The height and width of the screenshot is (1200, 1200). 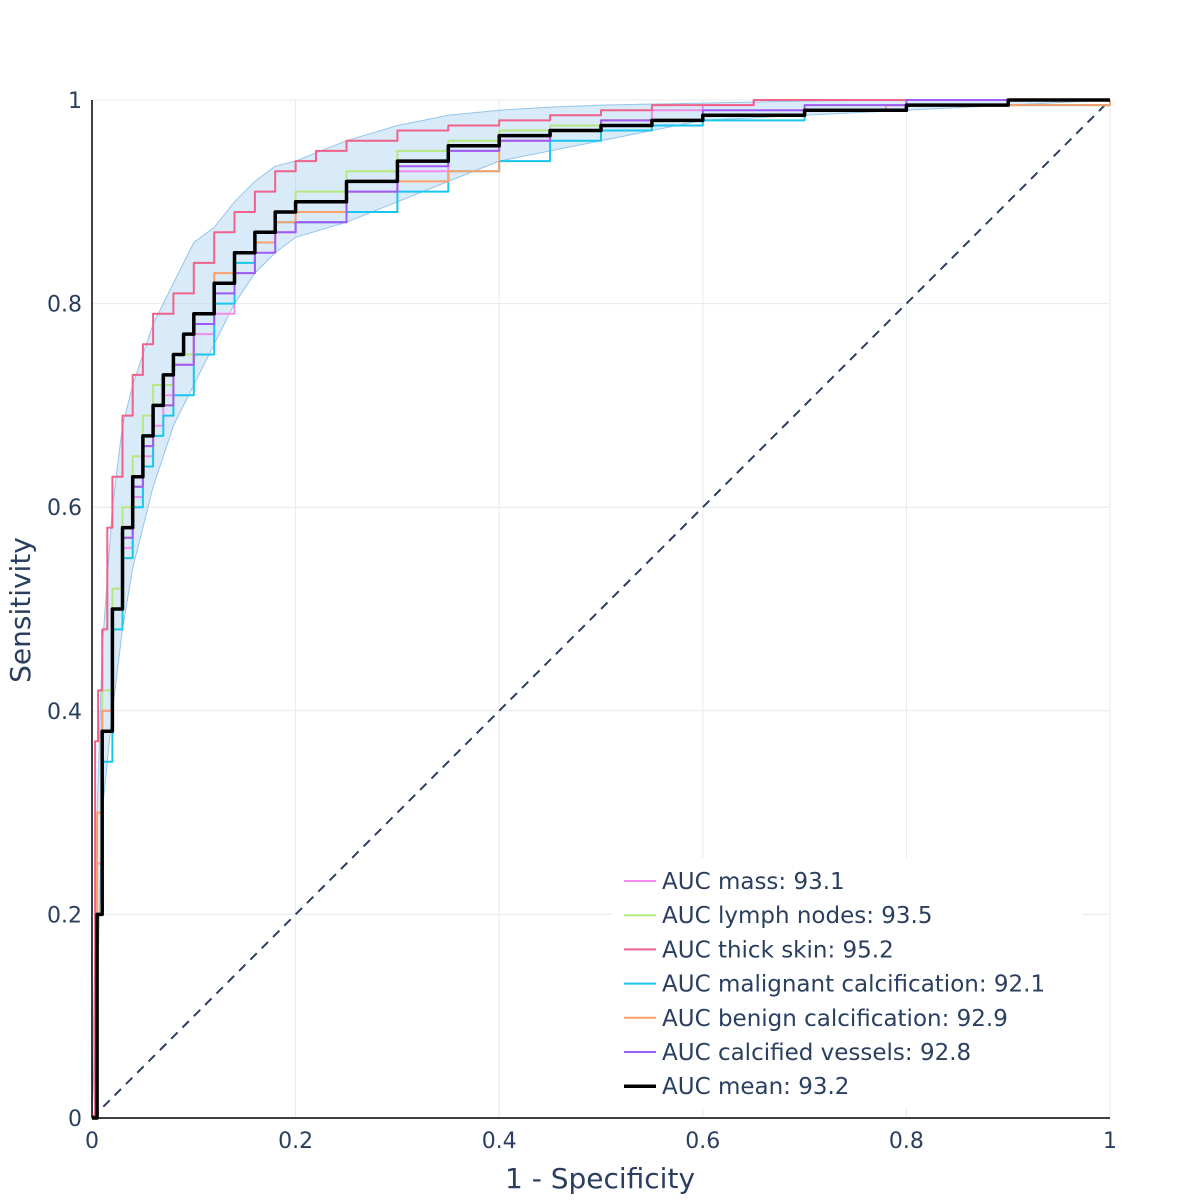 What do you see at coordinates (75, 1119) in the screenshot?
I see `y-tick-label: 0` at bounding box center [75, 1119].